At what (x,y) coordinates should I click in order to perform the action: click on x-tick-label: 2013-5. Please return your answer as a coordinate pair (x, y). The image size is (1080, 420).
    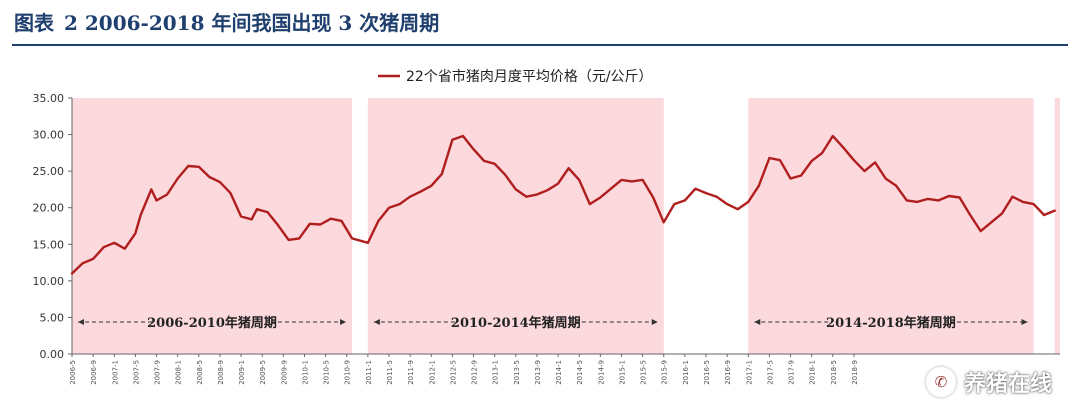
    Looking at the image, I should click on (517, 372).